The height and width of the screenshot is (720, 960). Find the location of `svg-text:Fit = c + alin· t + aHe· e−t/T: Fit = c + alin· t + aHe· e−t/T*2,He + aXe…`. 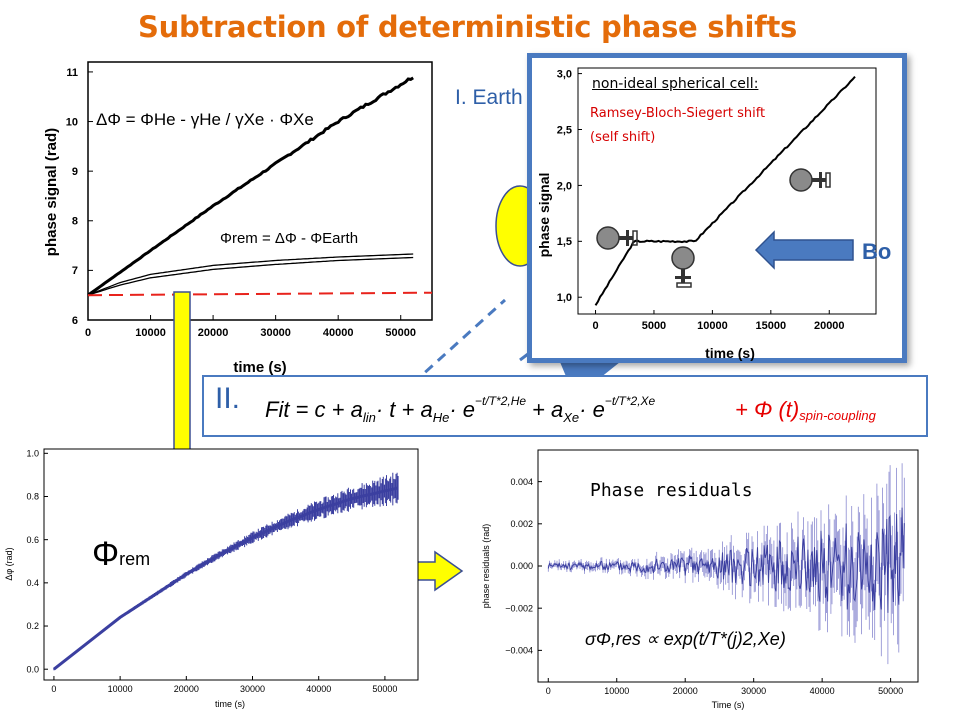

svg-text:Fit = c + alin· t + aHe· e−t/T: Fit = c + alin· t + aHe· e−t/T*2,He + aXe… is located at coordinates (460, 409).